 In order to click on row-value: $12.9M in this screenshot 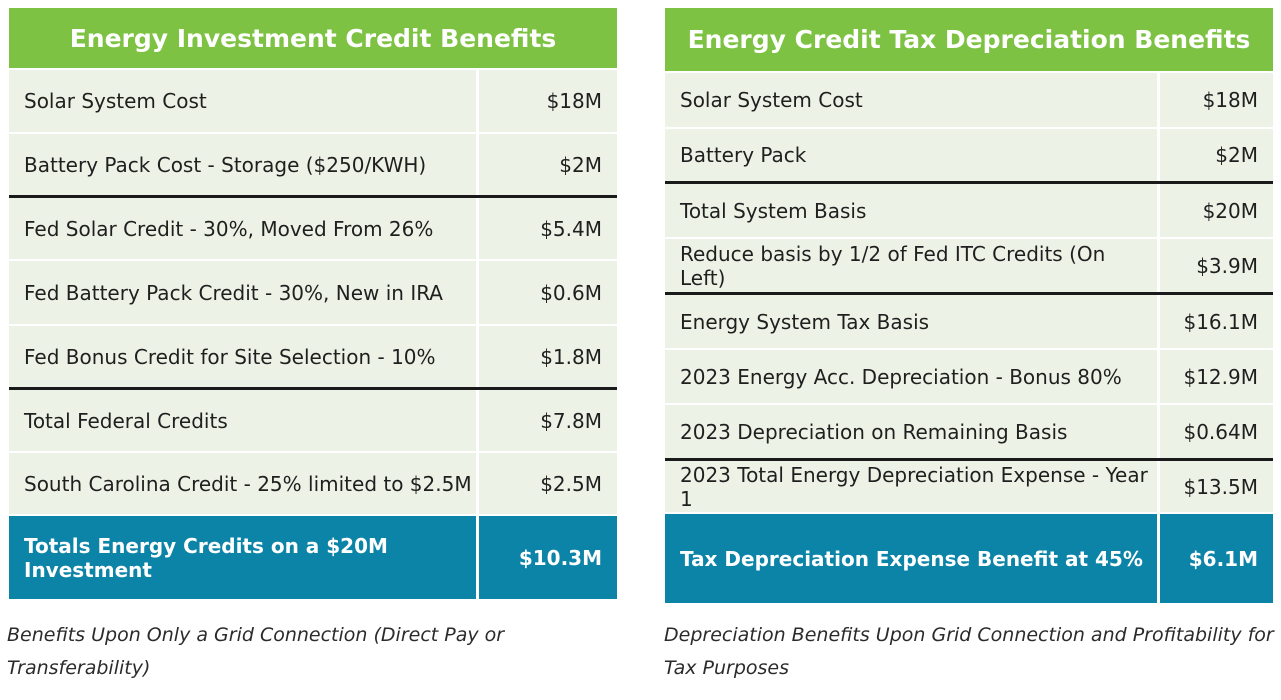, I will do `click(1216, 376)`.